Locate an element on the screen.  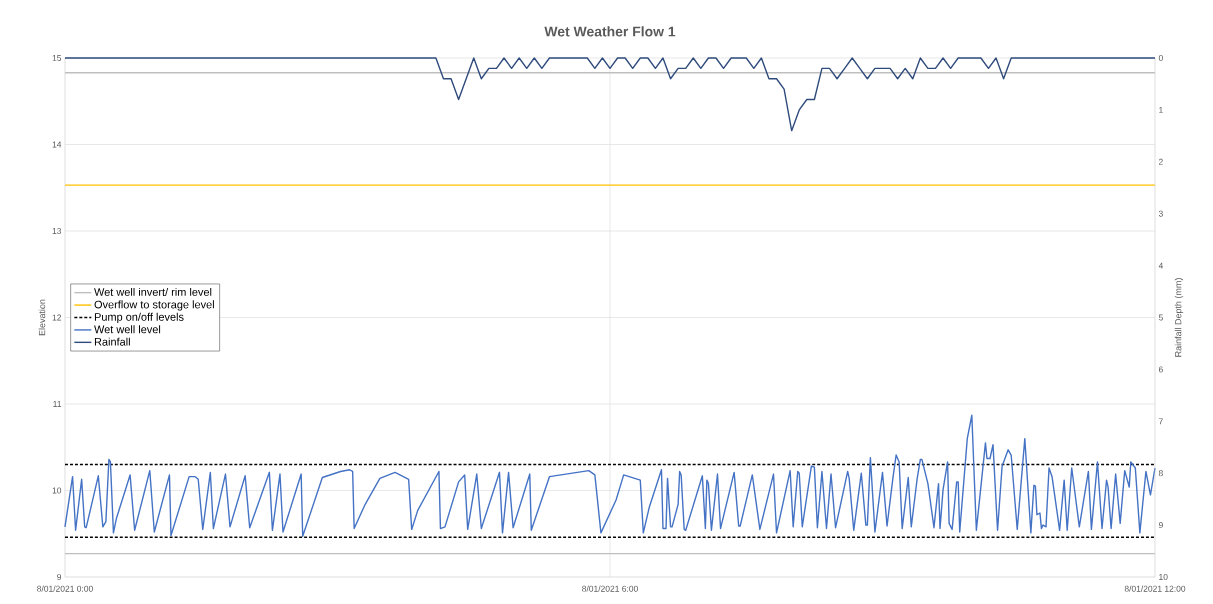
y-tick-label: 11 is located at coordinates (57, 404).